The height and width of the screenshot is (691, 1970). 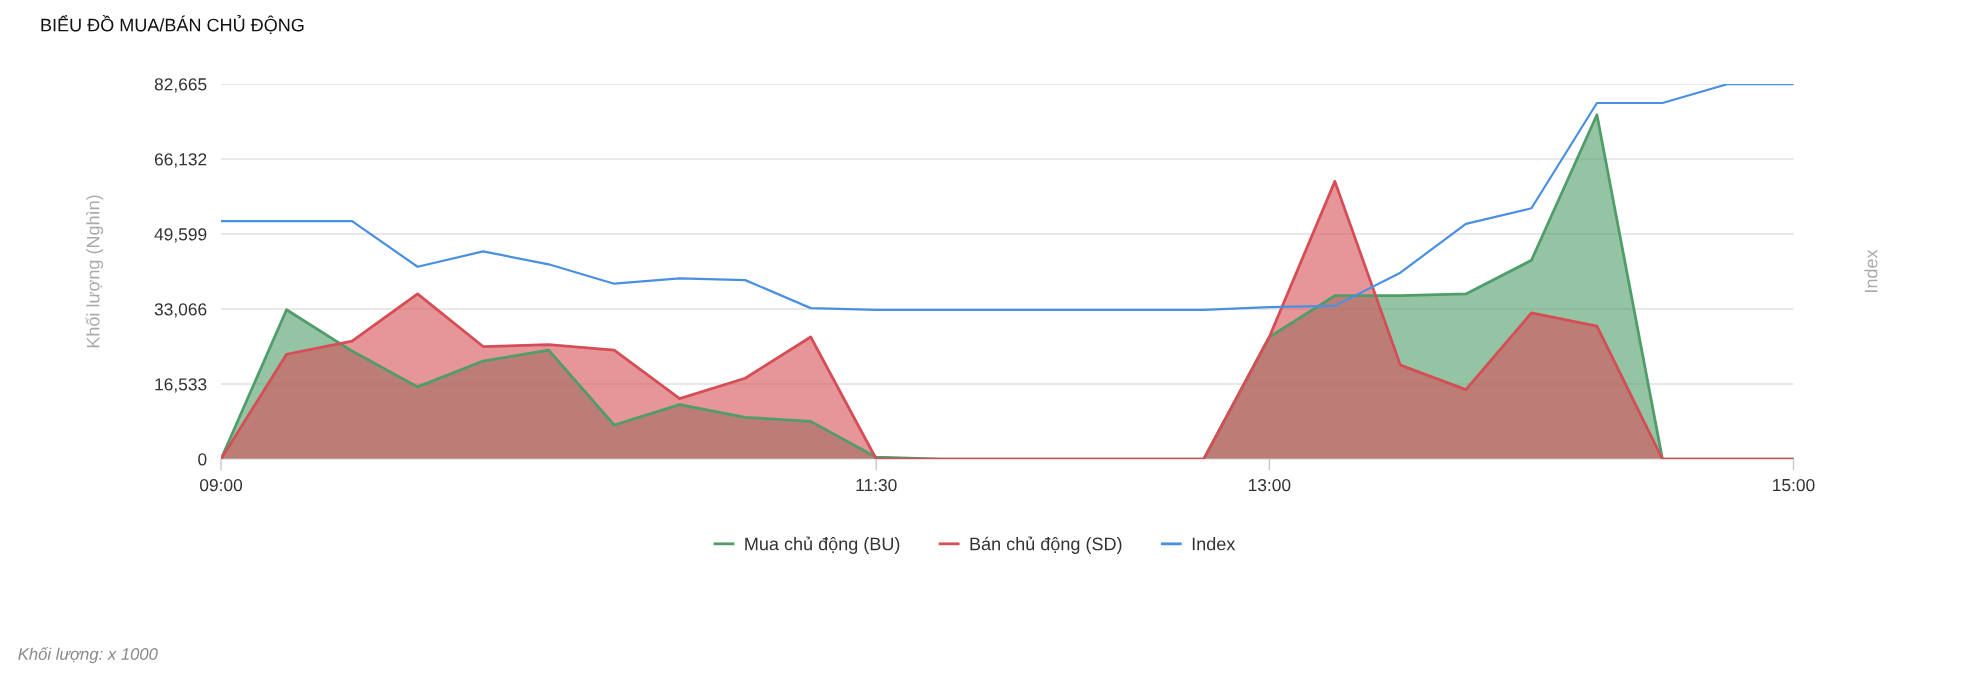 What do you see at coordinates (180, 310) in the screenshot?
I see `y-tick-label: 33,066` at bounding box center [180, 310].